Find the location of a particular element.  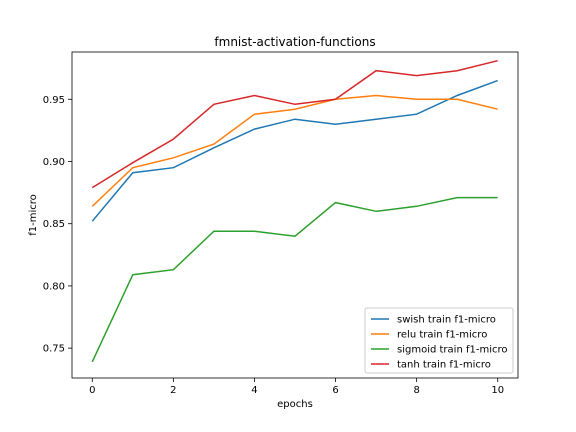

chart-title: fmnist-activation-functions is located at coordinates (294, 42).